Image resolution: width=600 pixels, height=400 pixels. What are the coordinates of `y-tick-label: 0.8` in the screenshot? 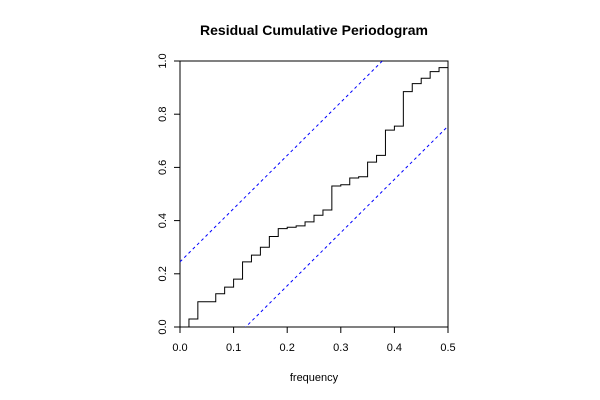 It's located at (163, 114).